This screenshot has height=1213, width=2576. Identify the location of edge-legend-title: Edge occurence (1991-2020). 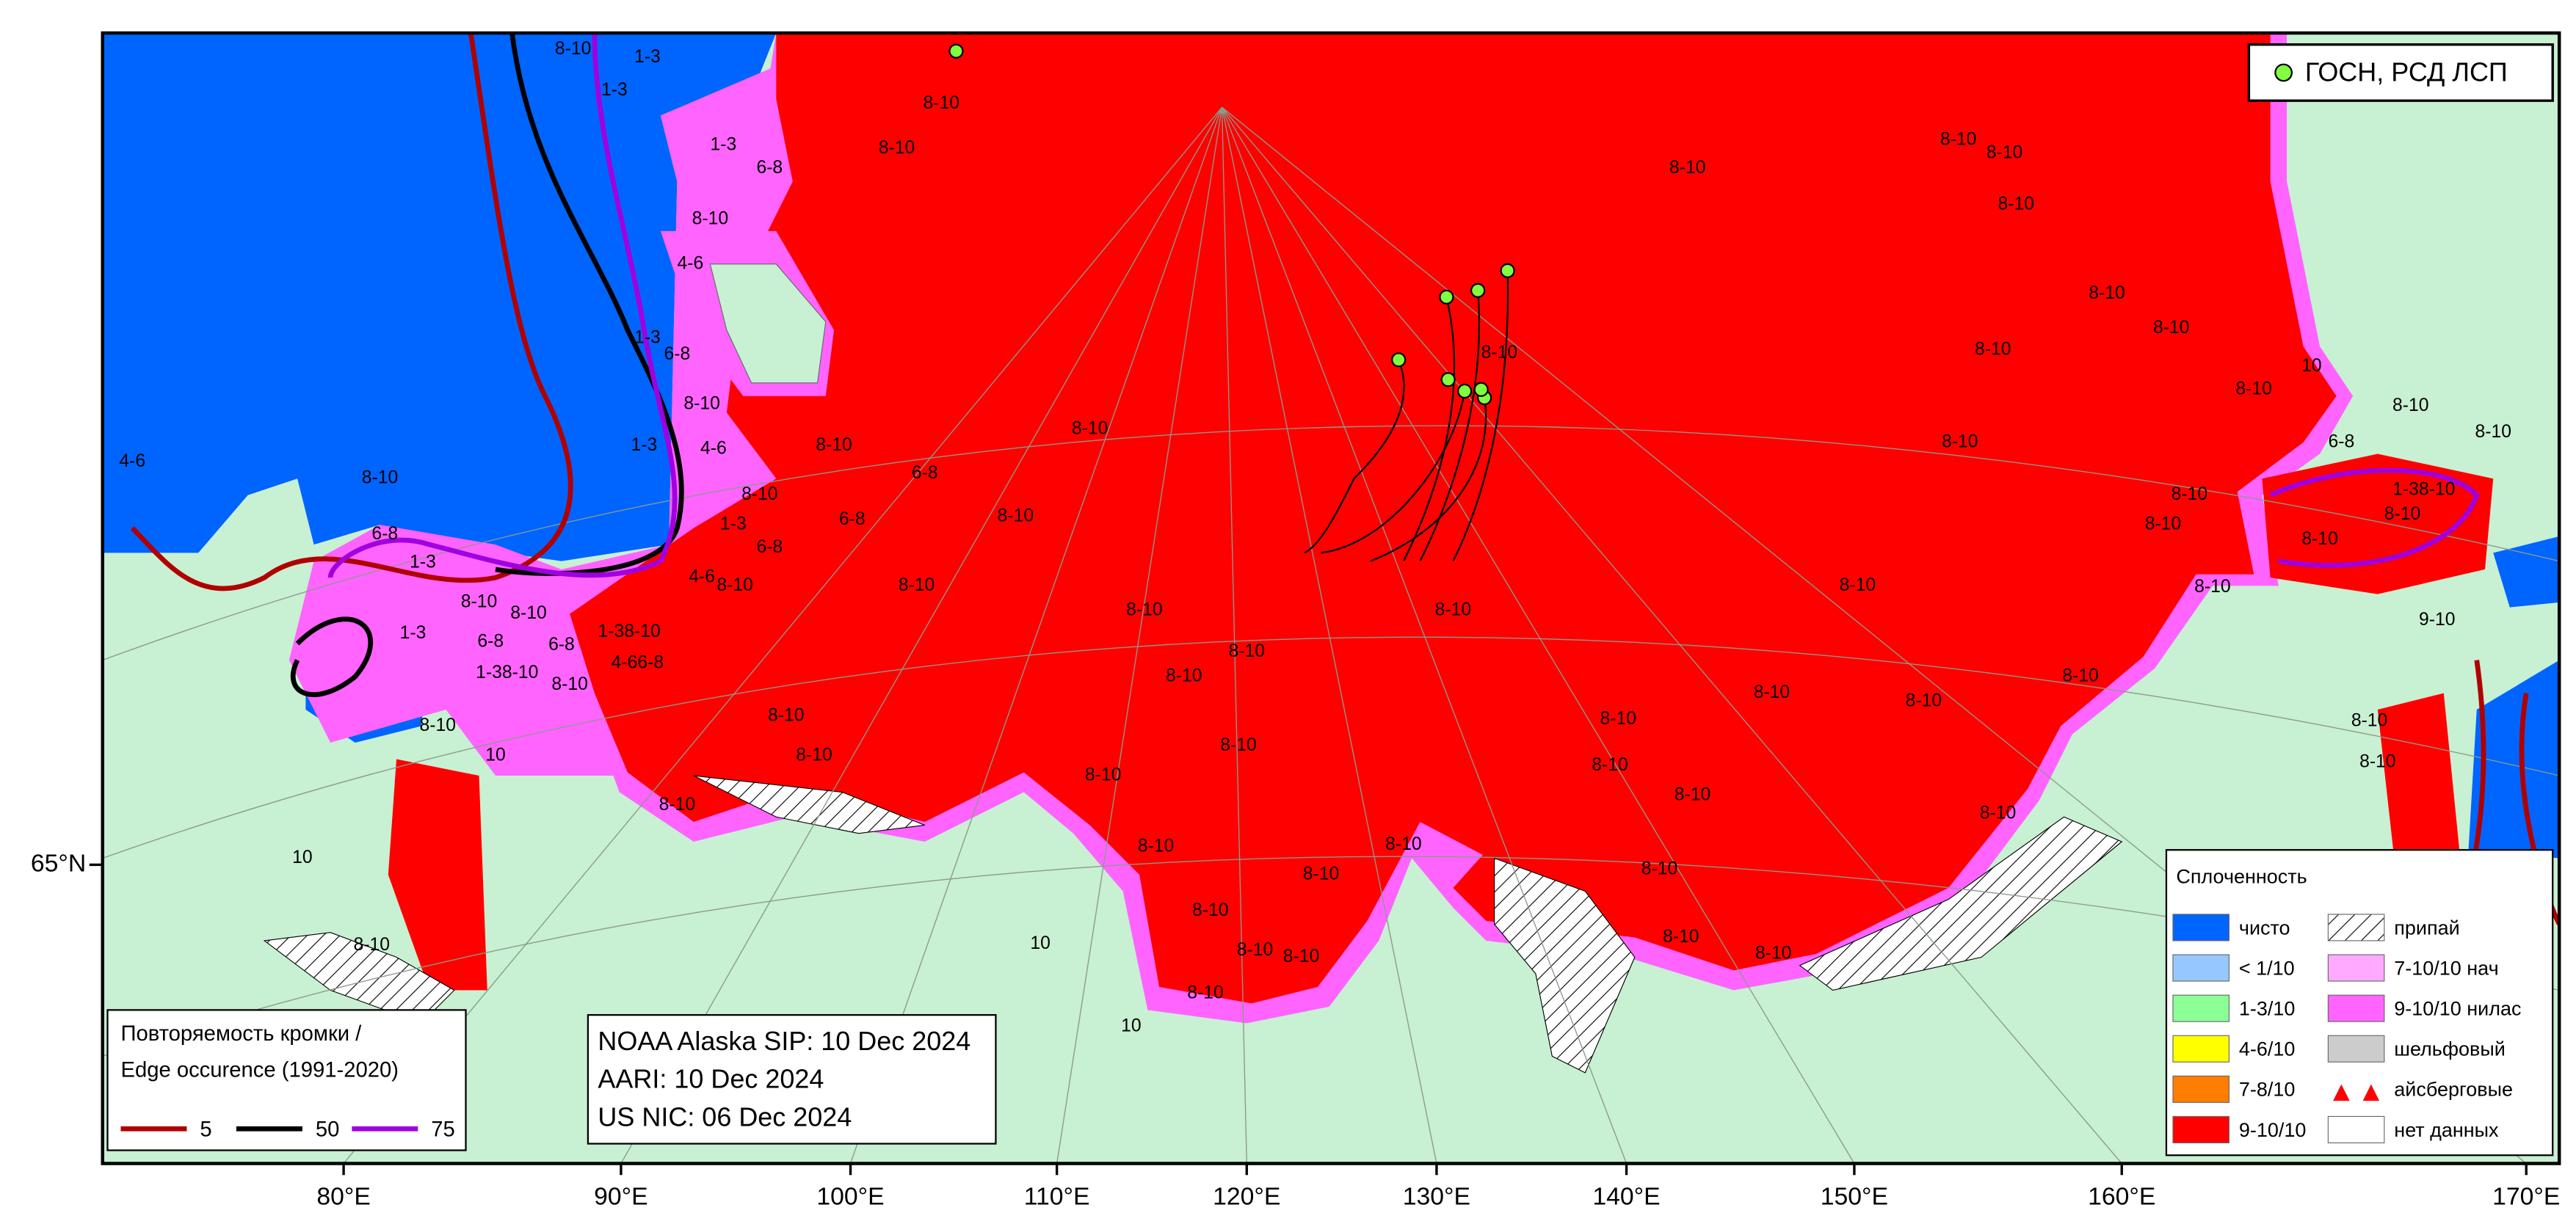
(259, 1070).